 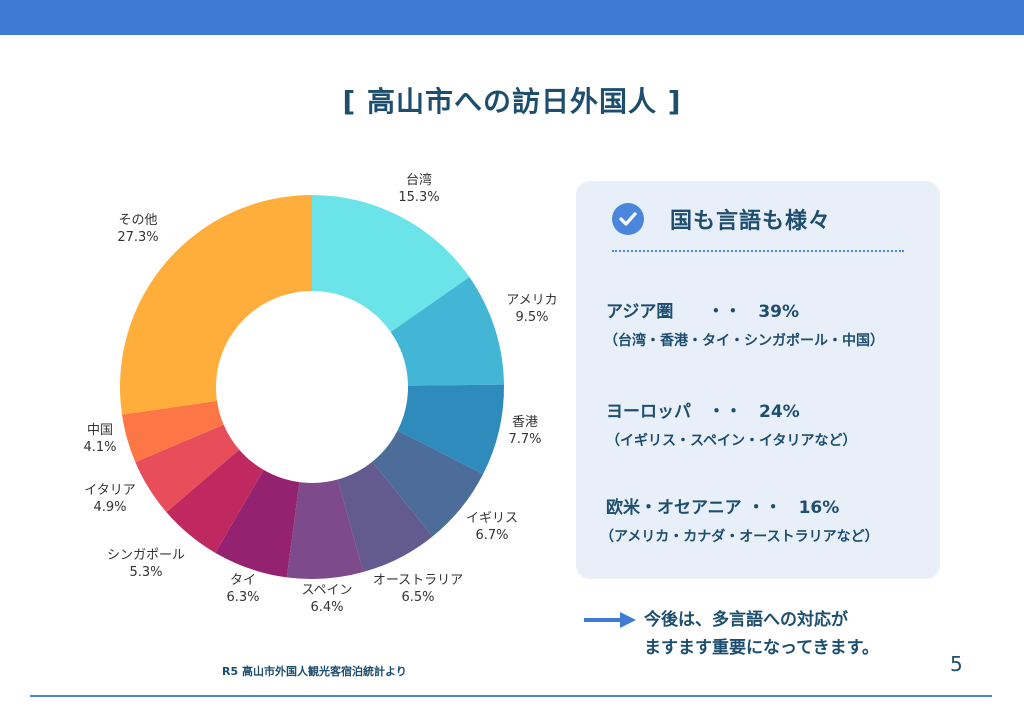 What do you see at coordinates (532, 309) in the screenshot?
I see `slice-label: アメリカ 9.5%` at bounding box center [532, 309].